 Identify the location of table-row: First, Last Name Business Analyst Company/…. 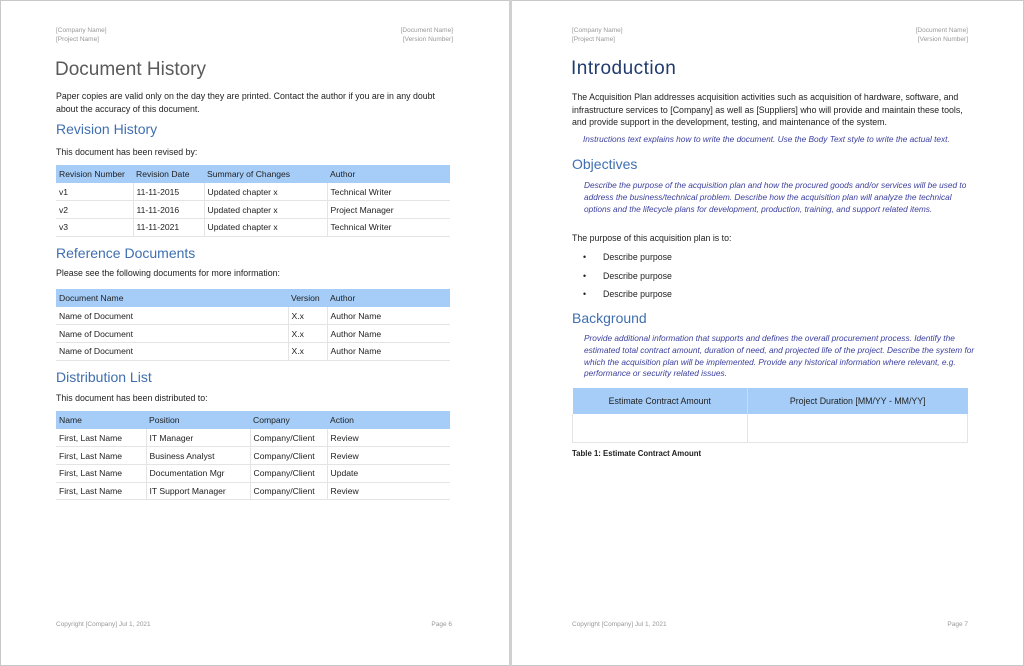
(253, 455).